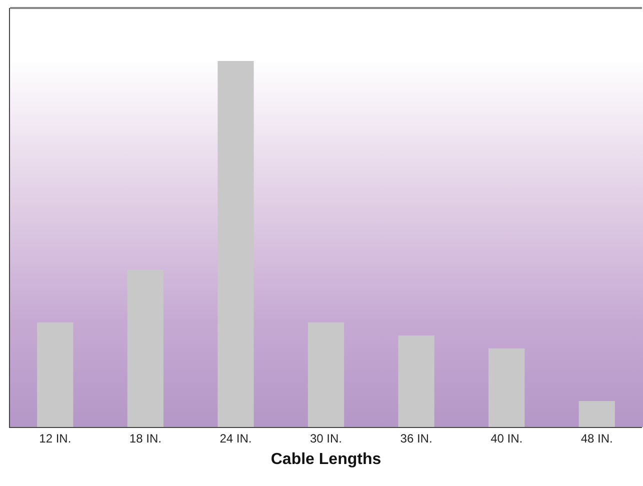  What do you see at coordinates (326, 459) in the screenshot?
I see `x-axis-title: Cable Lengths` at bounding box center [326, 459].